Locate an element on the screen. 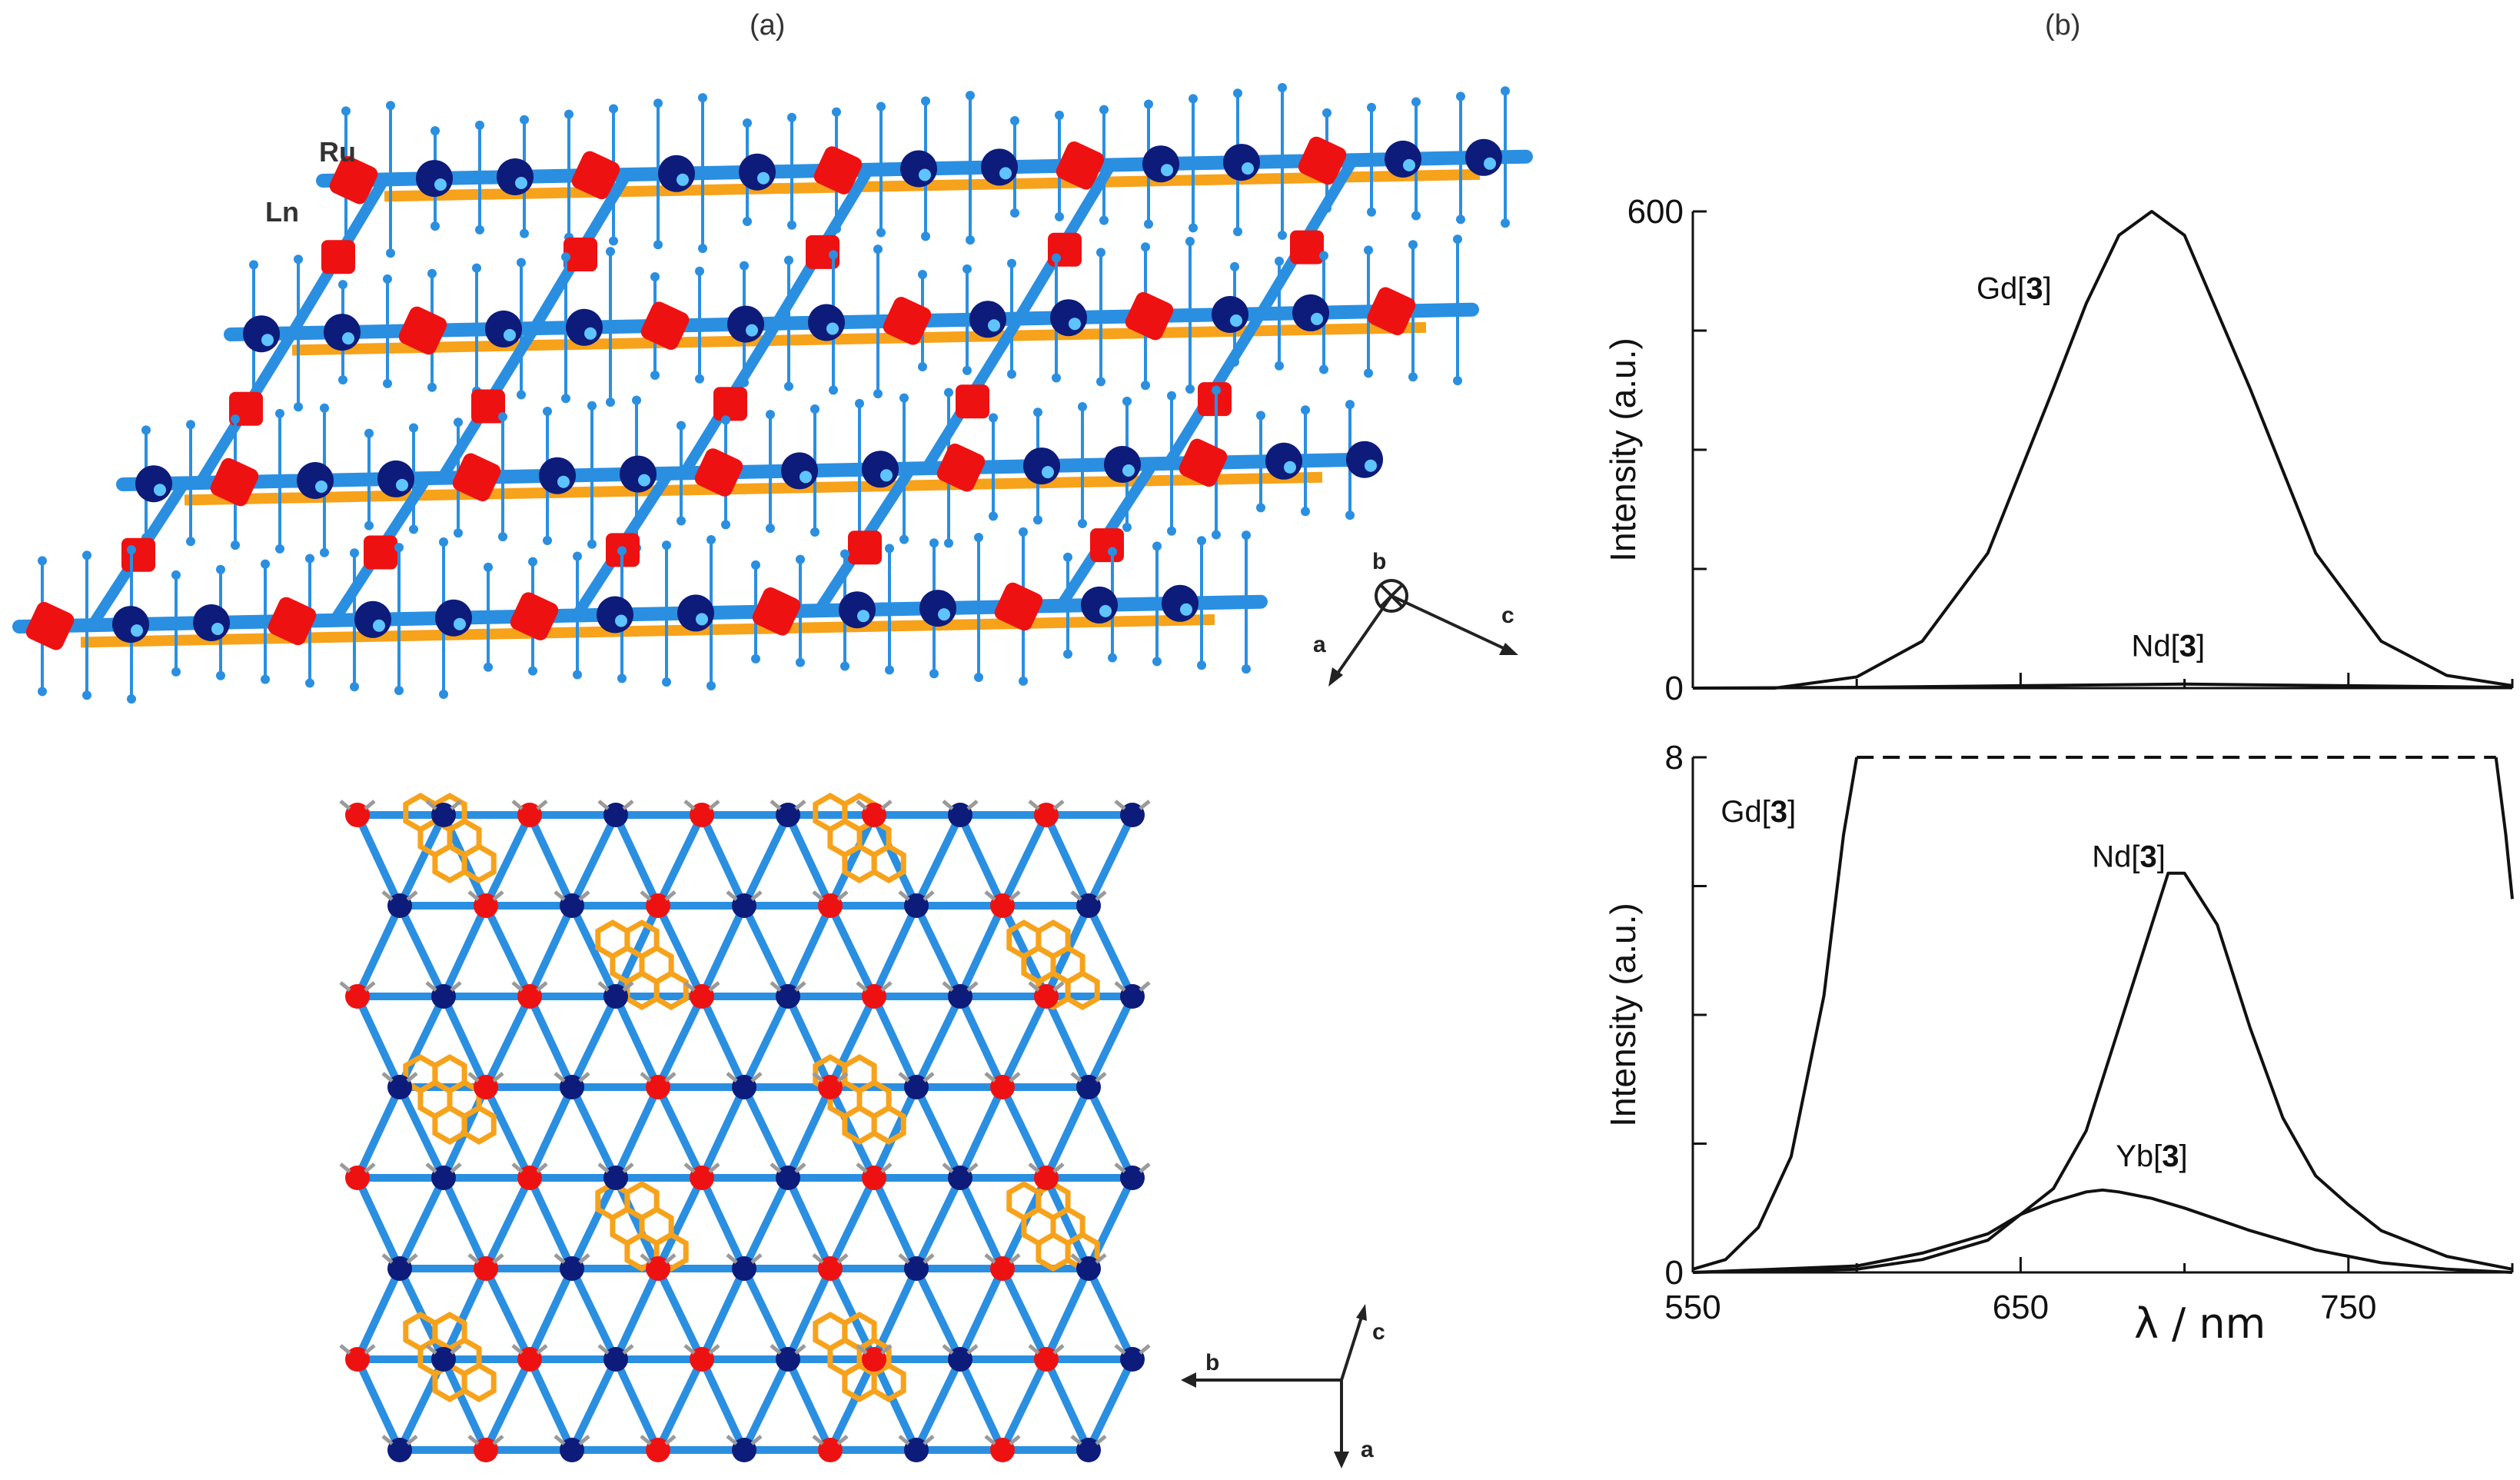 The height and width of the screenshot is (1480, 2520). x-tick-label: 650 is located at coordinates (2021, 1307).